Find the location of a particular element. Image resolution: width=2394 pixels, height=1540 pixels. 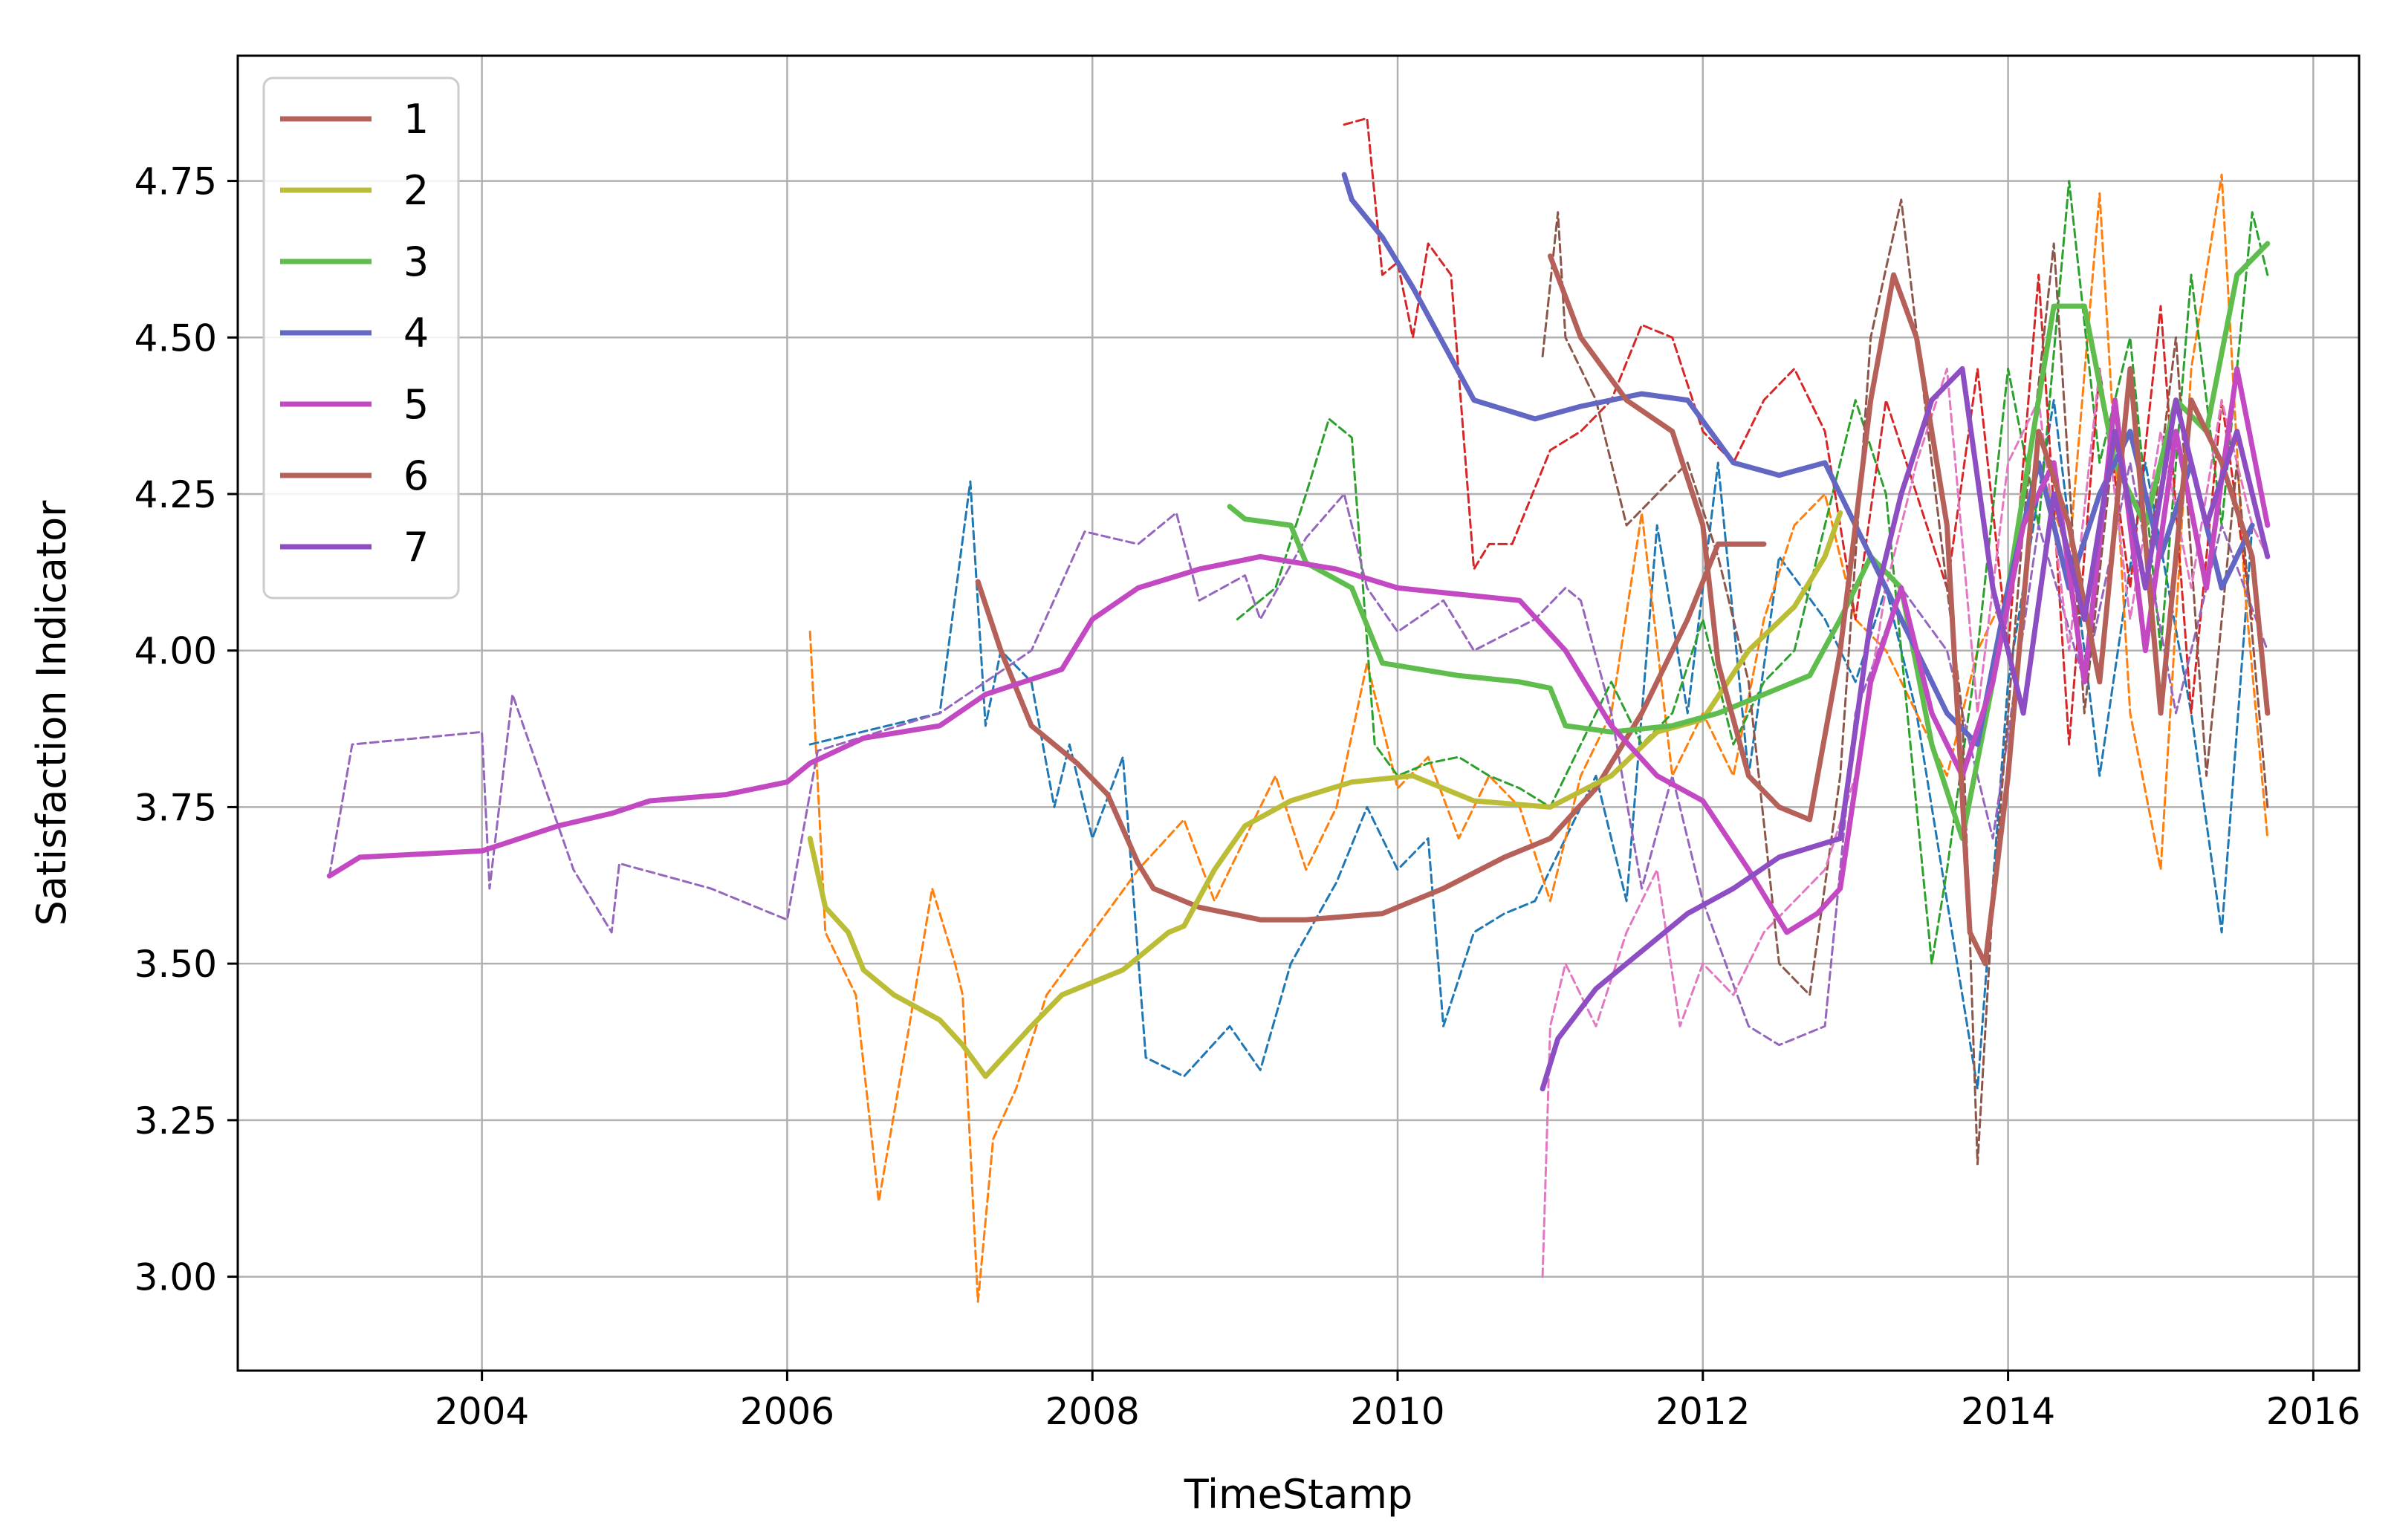

legend-label-3: 3 is located at coordinates (416, 261).